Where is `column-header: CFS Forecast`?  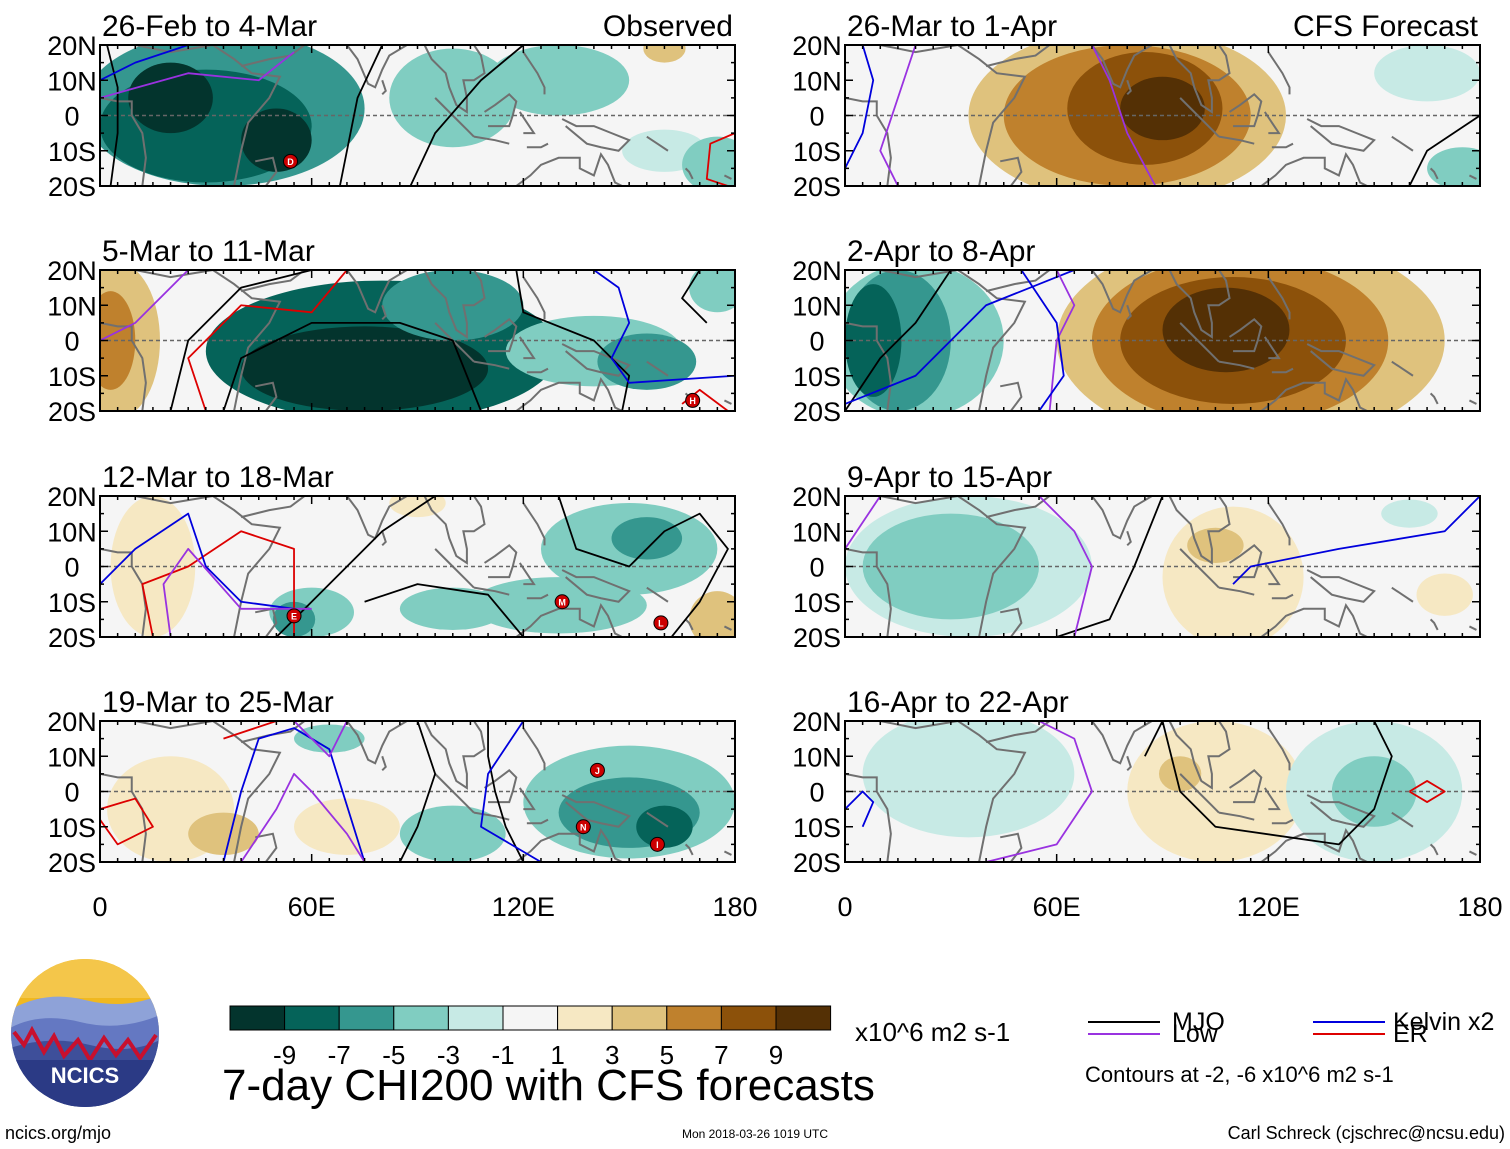 column-header: CFS Forecast is located at coordinates (1386, 26).